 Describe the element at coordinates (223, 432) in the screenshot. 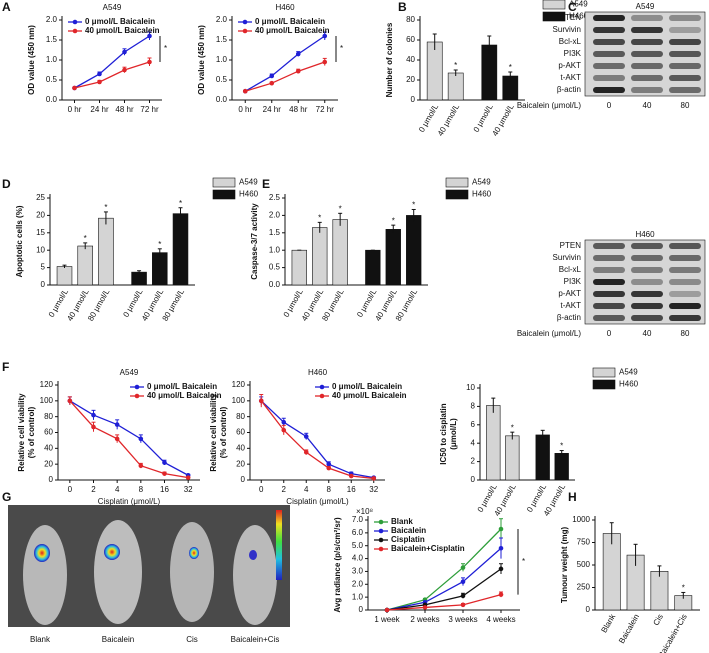

I see `y-axis-label: (% of control)` at that location.